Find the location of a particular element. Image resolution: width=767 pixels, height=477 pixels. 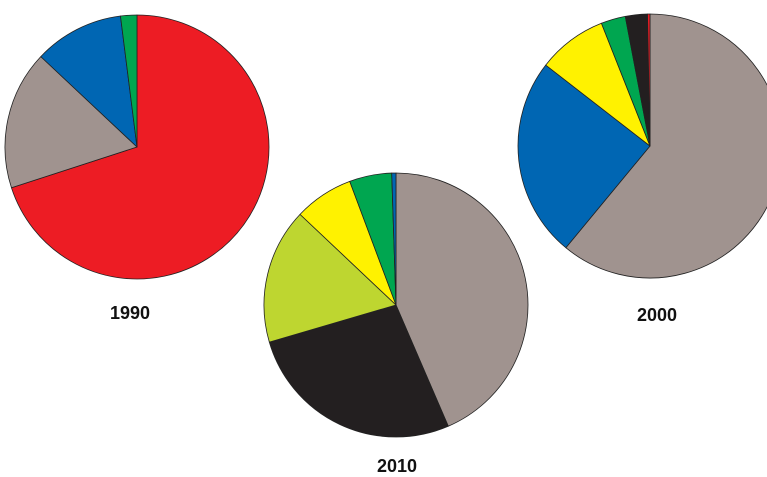

pie-title-2000: 2000 is located at coordinates (657, 315).